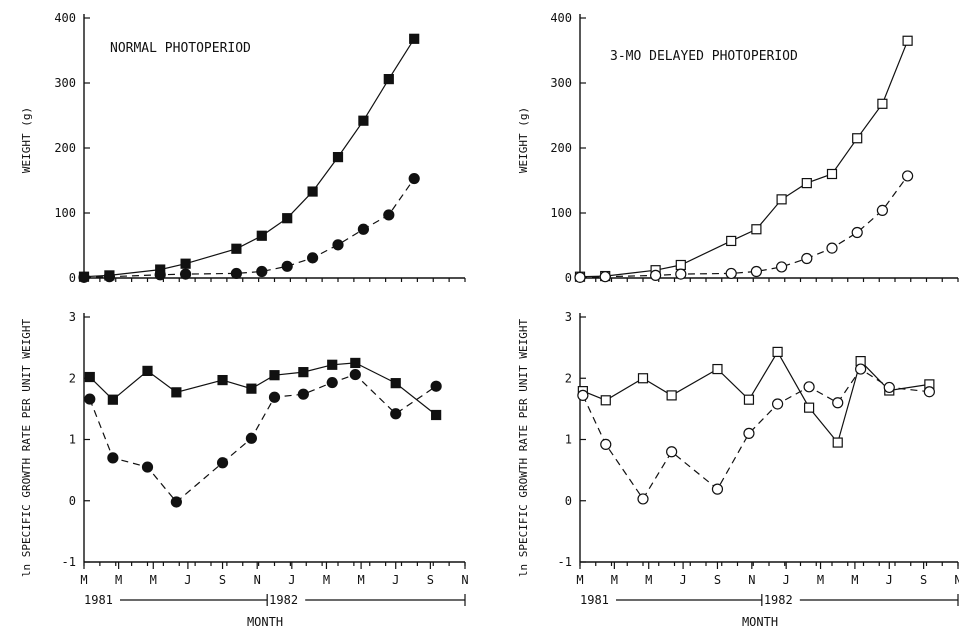  Describe the element at coordinates (760, 622) in the screenshot. I see `x-axis-label: MONTH` at that location.